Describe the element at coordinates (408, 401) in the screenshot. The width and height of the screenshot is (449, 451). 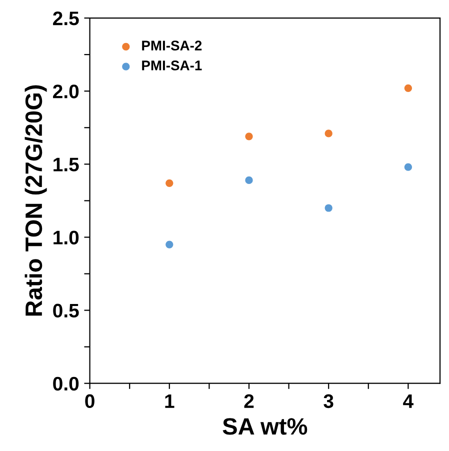
I see `x-tick-label: 4` at that location.